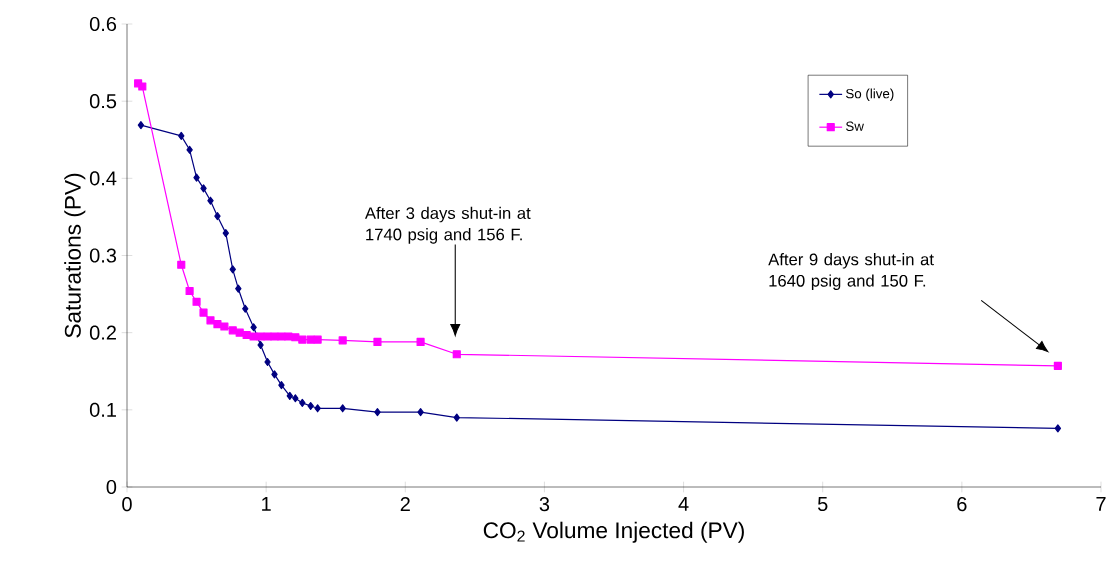  Describe the element at coordinates (127, 504) in the screenshot. I see `x-tick-label: 0` at that location.